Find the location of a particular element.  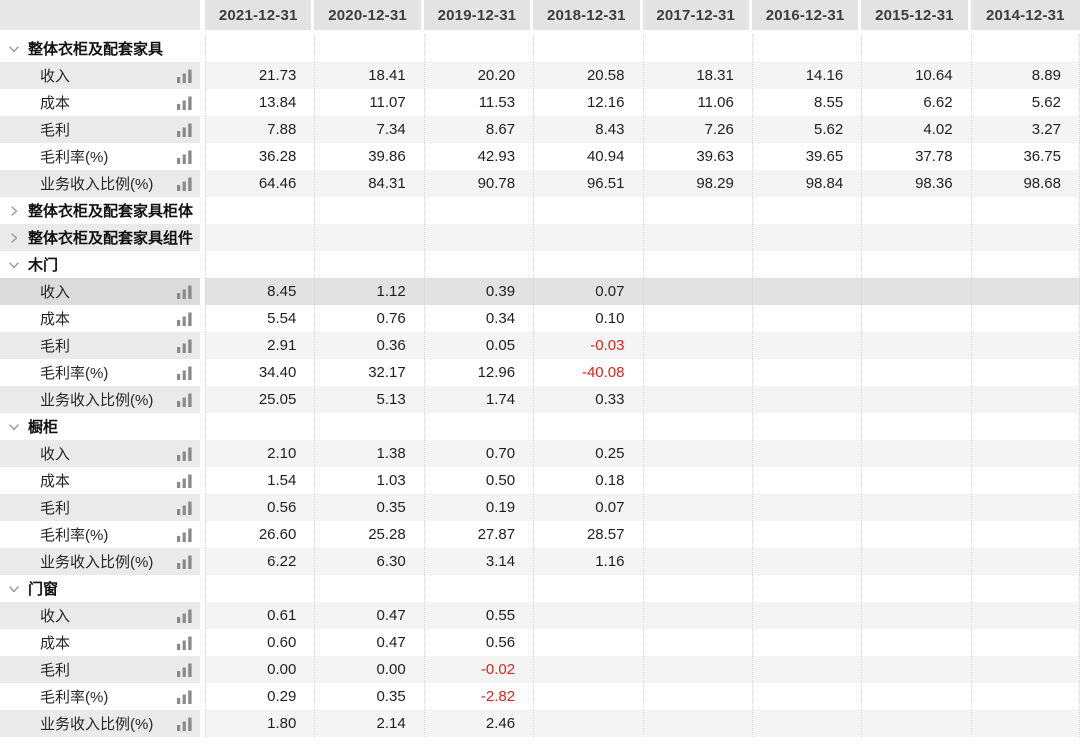

value-cell: 90.78 is located at coordinates (478, 183).